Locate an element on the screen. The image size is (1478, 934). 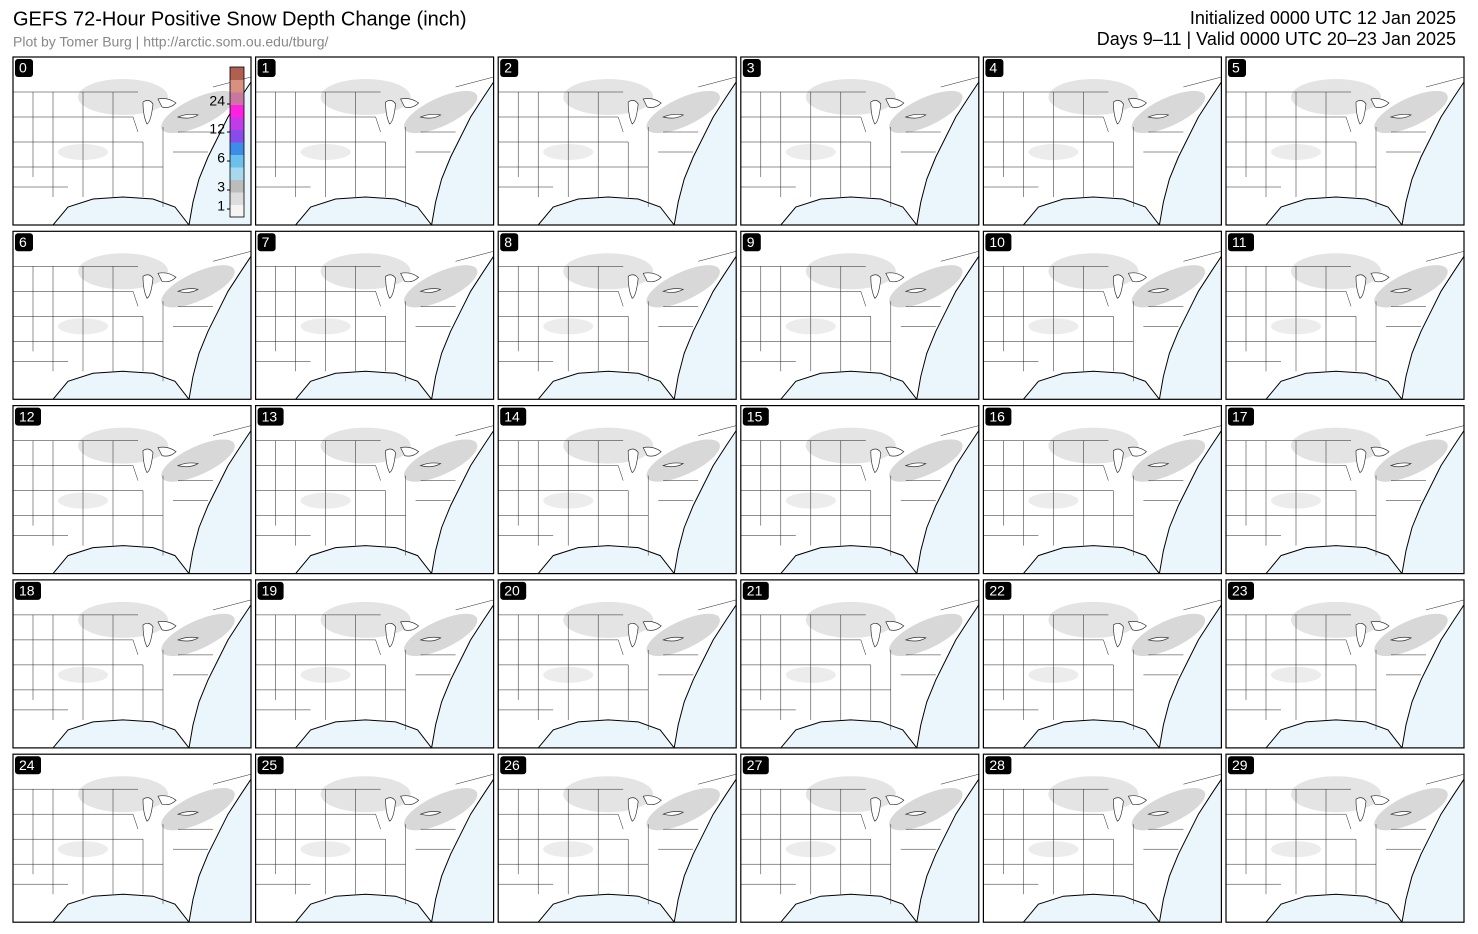
member-label: 26 is located at coordinates (512, 765).